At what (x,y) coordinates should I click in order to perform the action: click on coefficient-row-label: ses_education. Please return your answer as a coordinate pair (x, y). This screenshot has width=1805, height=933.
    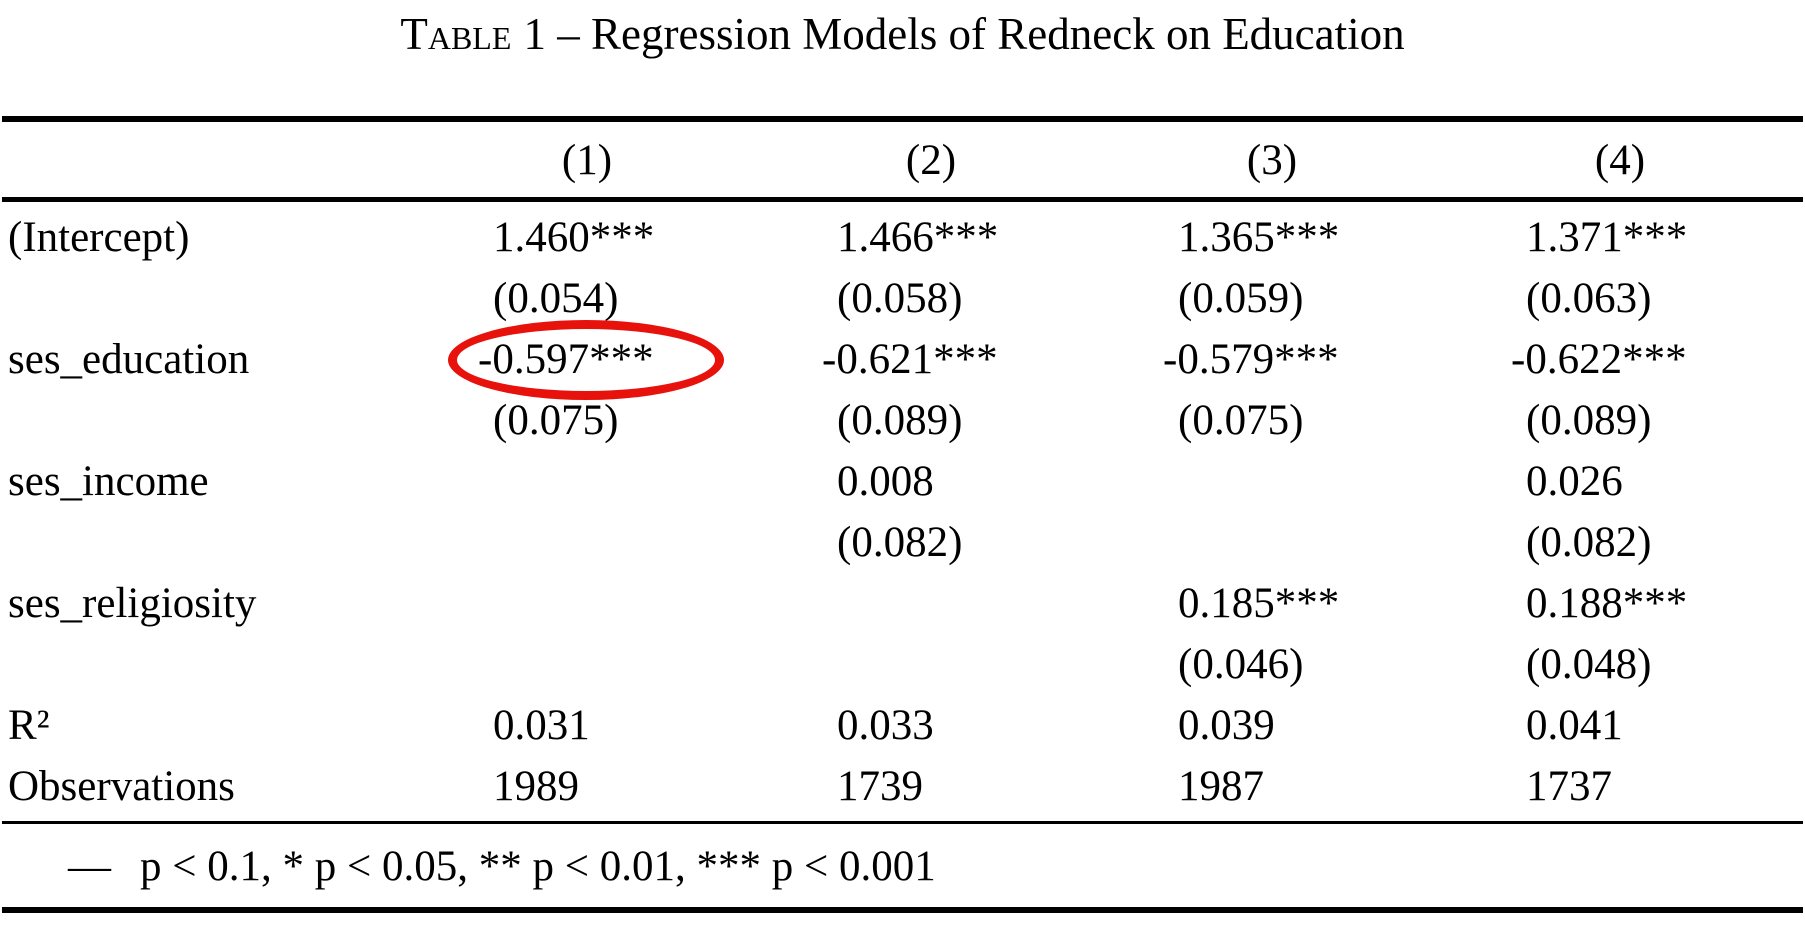
    Looking at the image, I should click on (129, 359).